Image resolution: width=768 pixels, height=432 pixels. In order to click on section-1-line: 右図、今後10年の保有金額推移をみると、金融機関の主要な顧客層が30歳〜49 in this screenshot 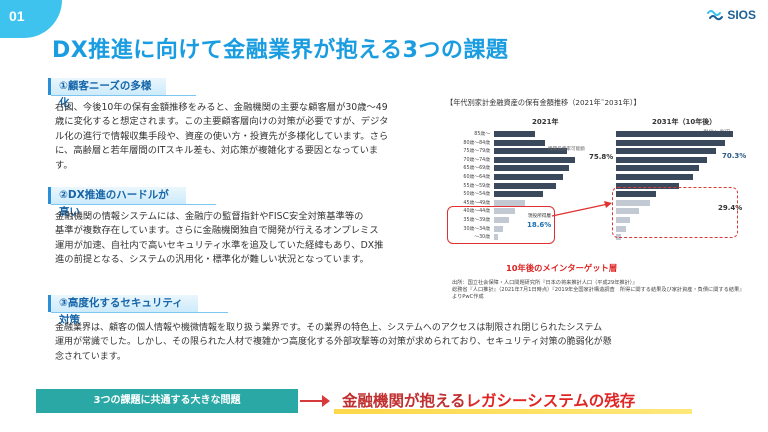, I will do `click(221, 107)`.